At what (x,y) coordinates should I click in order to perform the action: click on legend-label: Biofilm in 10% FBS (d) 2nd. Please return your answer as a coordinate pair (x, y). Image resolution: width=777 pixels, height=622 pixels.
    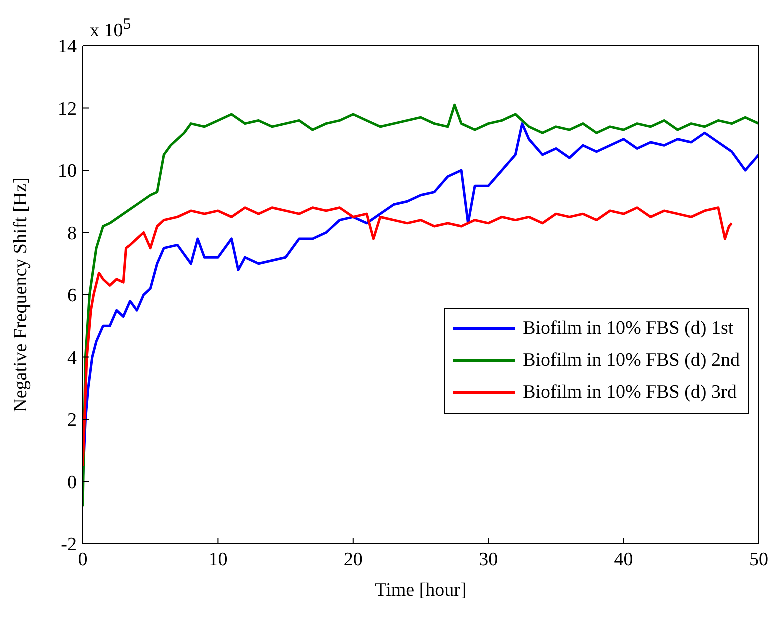
    Looking at the image, I should click on (631, 361).